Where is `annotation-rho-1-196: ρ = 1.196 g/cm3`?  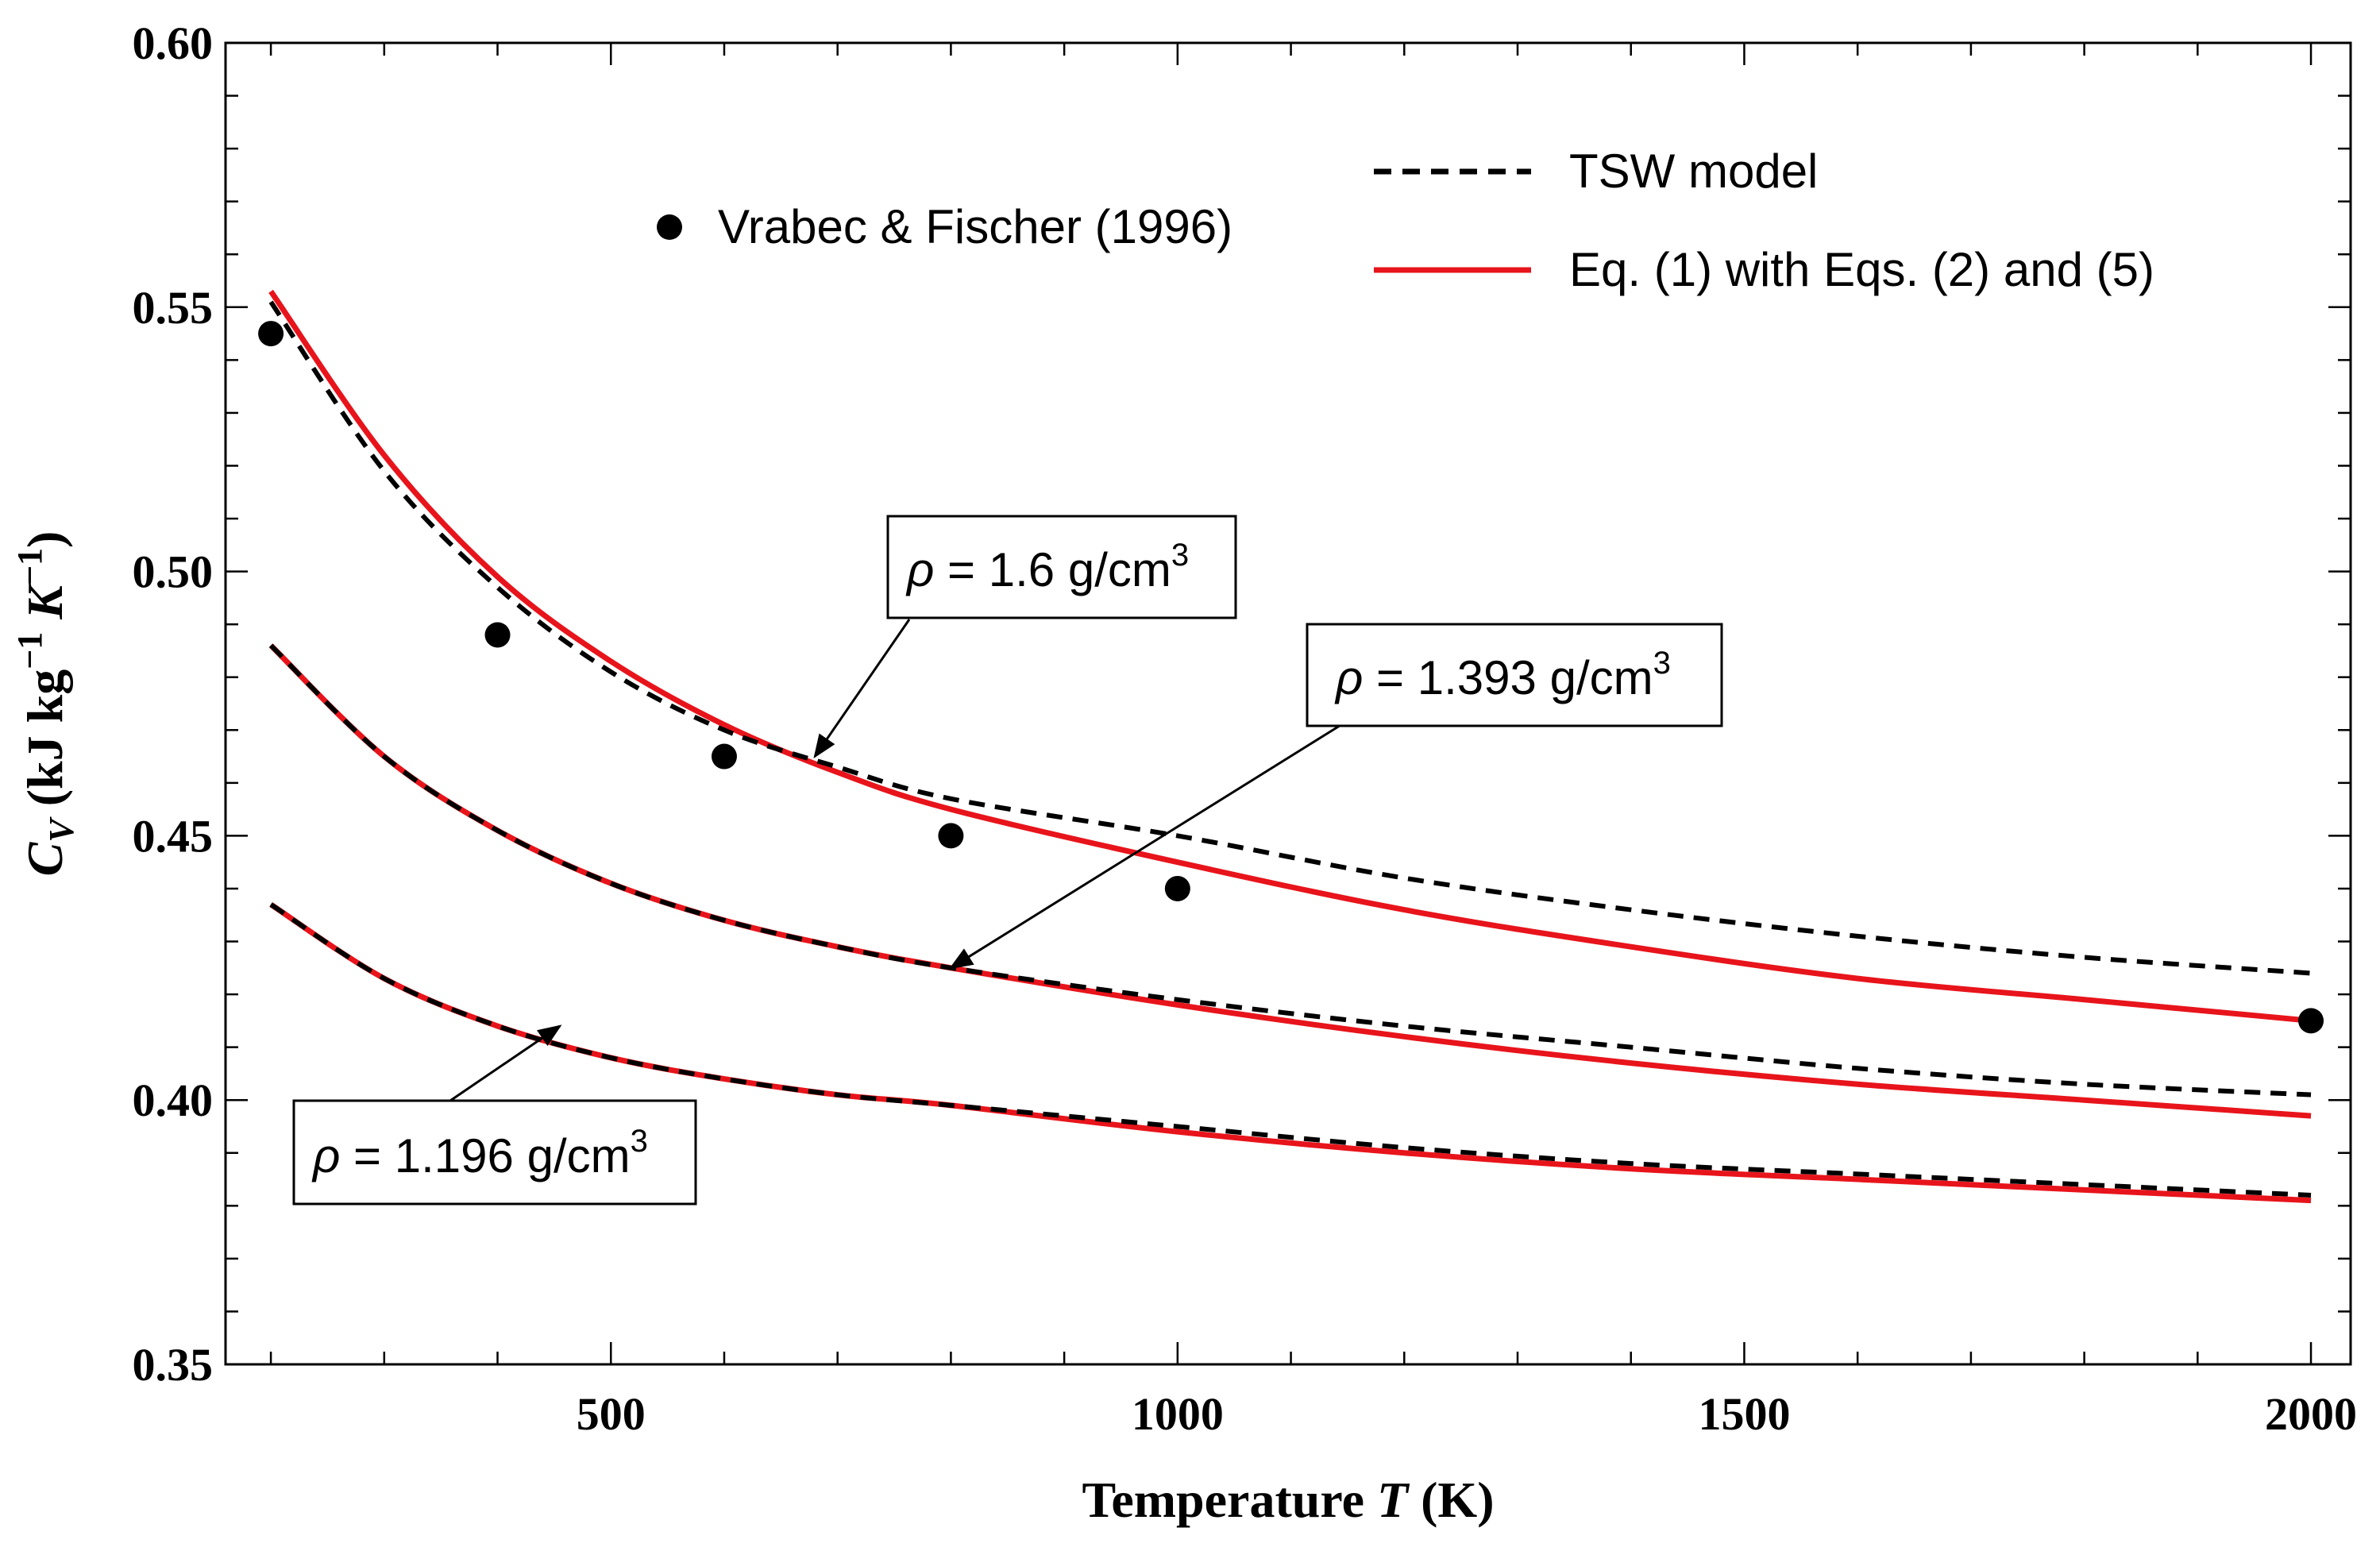
annotation-rho-1-196: ρ = 1.196 g/cm3 is located at coordinates (494, 1115).